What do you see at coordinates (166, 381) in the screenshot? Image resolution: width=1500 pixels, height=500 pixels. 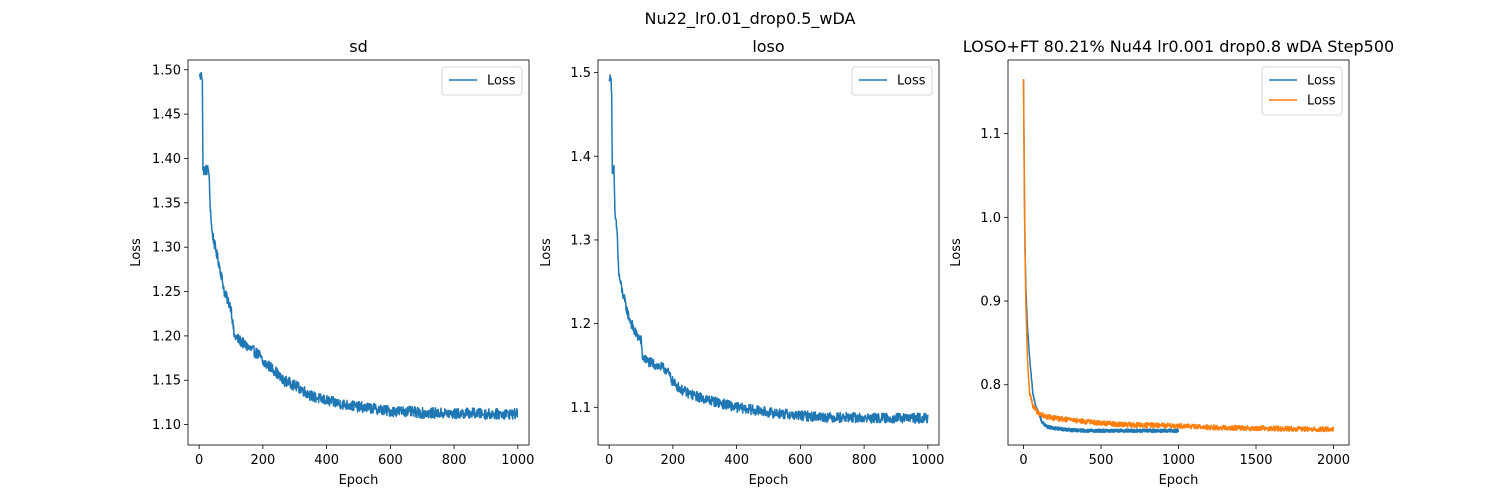 I see `y-tick-label: 1.15` at bounding box center [166, 381].